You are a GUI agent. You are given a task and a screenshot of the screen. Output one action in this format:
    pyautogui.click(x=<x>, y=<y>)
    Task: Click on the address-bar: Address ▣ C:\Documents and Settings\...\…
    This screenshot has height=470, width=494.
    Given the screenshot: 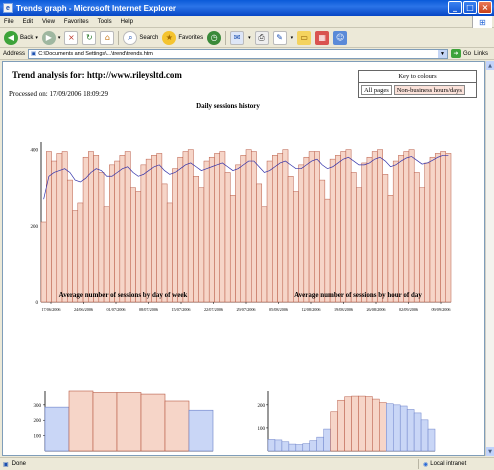 What is the action you would take?
    pyautogui.click(x=247, y=54)
    